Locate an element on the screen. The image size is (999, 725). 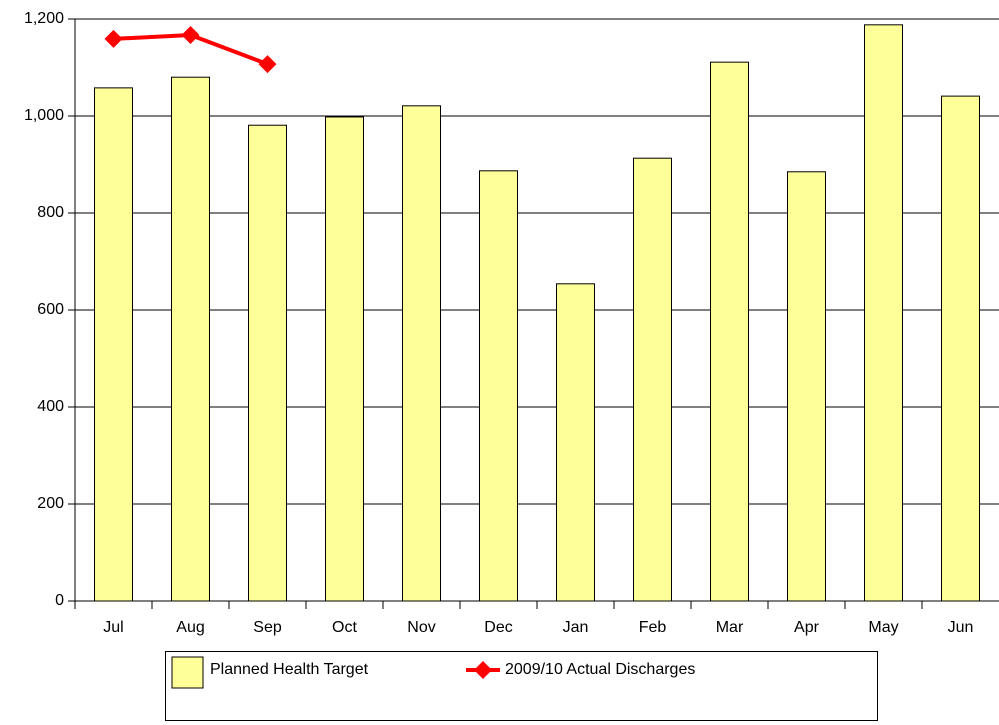
x-tick-label: Apr is located at coordinates (807, 627).